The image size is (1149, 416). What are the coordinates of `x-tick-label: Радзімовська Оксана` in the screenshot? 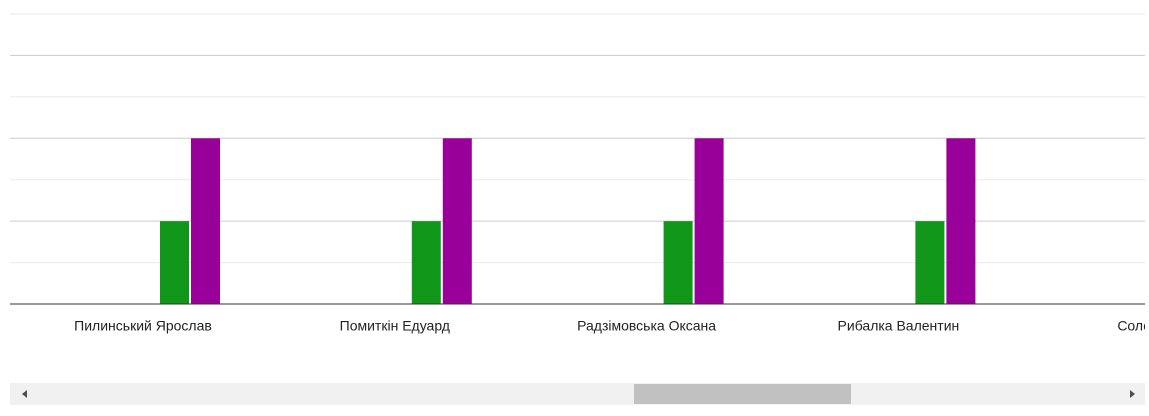 It's located at (646, 326).